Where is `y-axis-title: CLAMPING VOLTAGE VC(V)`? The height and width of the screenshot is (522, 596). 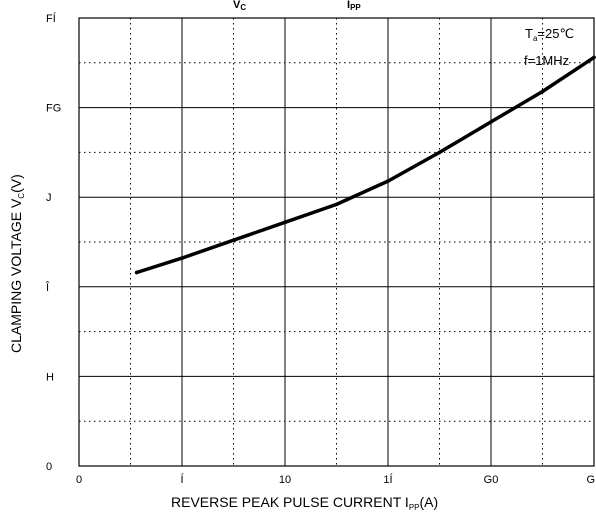 y-axis-title: CLAMPING VOLTAGE VC(V) is located at coordinates (17, 263).